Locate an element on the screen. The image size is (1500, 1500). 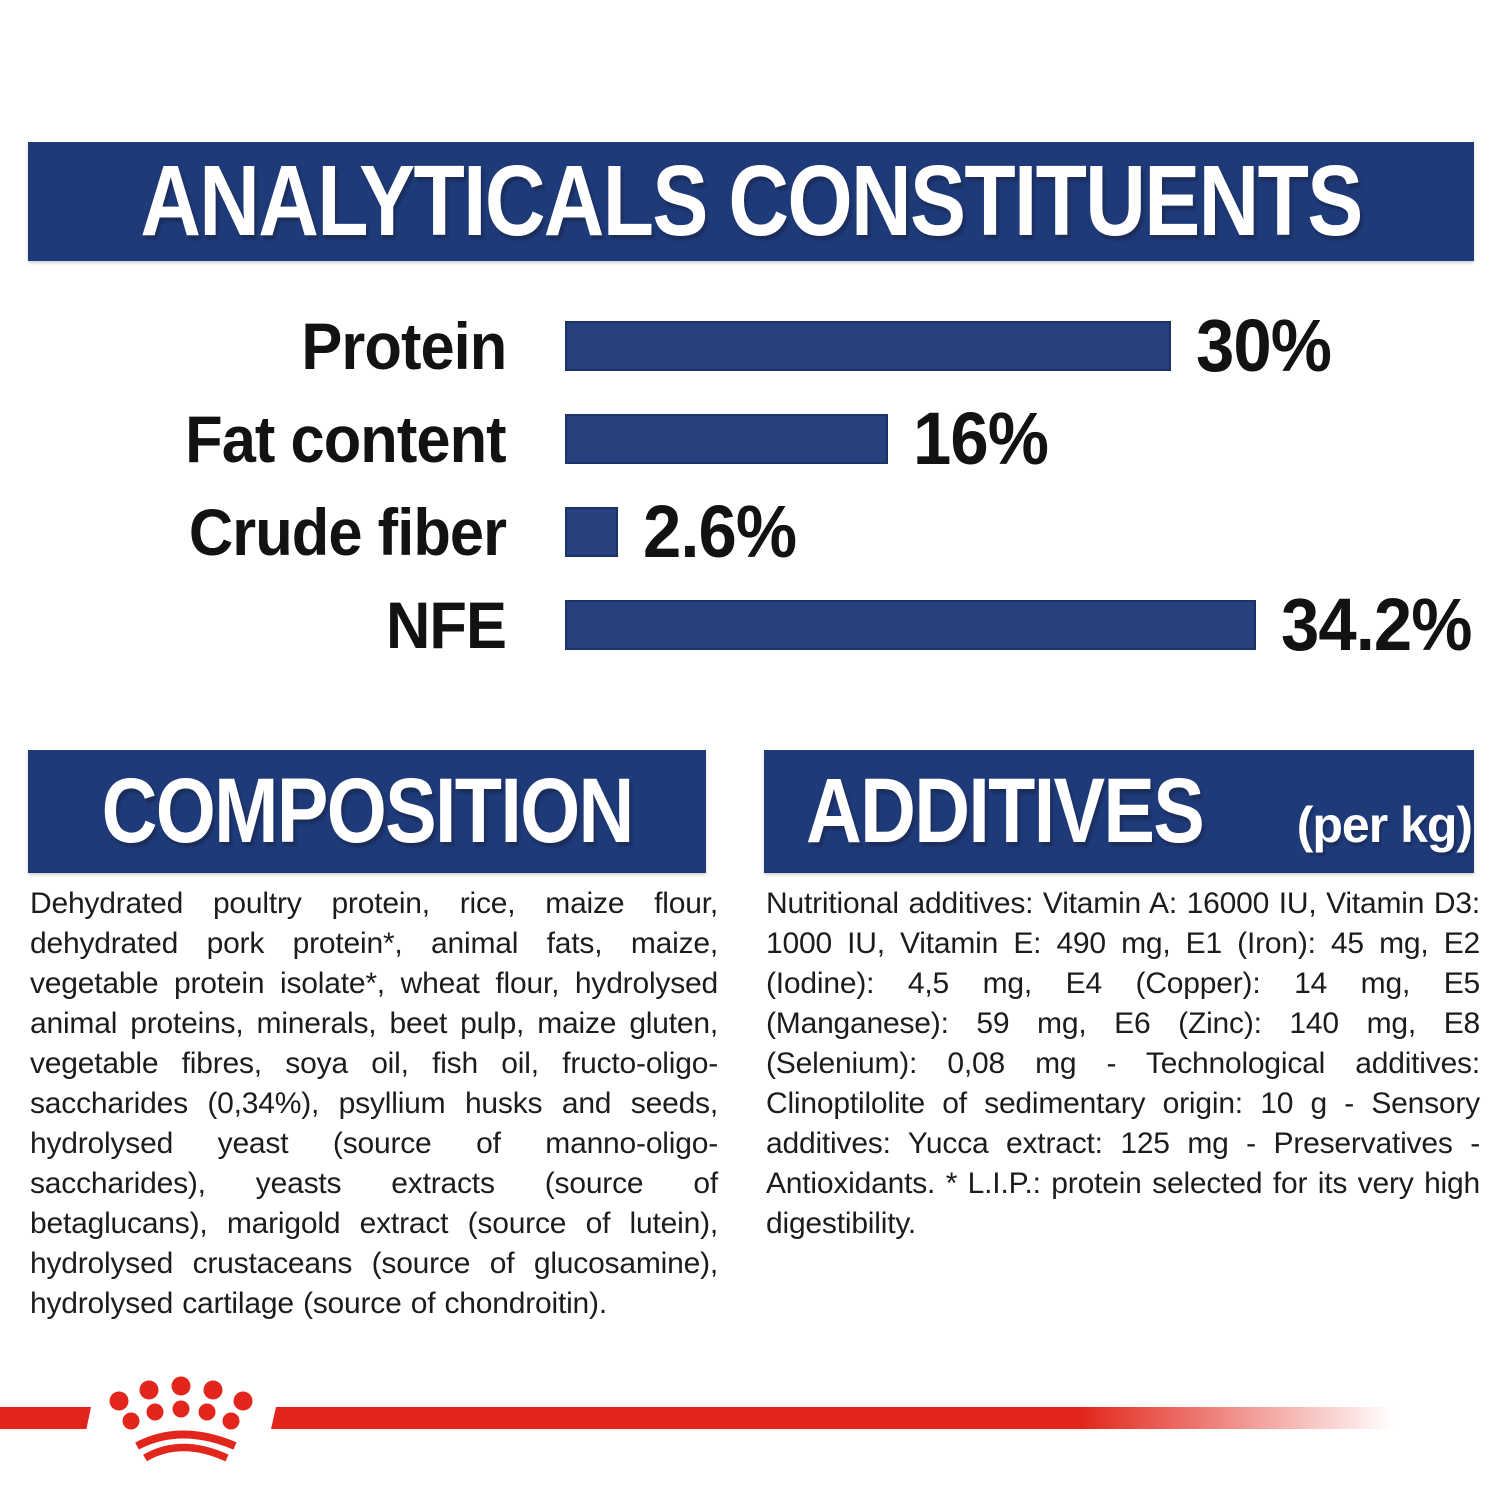
bar-label: NFE is located at coordinates (446, 625).